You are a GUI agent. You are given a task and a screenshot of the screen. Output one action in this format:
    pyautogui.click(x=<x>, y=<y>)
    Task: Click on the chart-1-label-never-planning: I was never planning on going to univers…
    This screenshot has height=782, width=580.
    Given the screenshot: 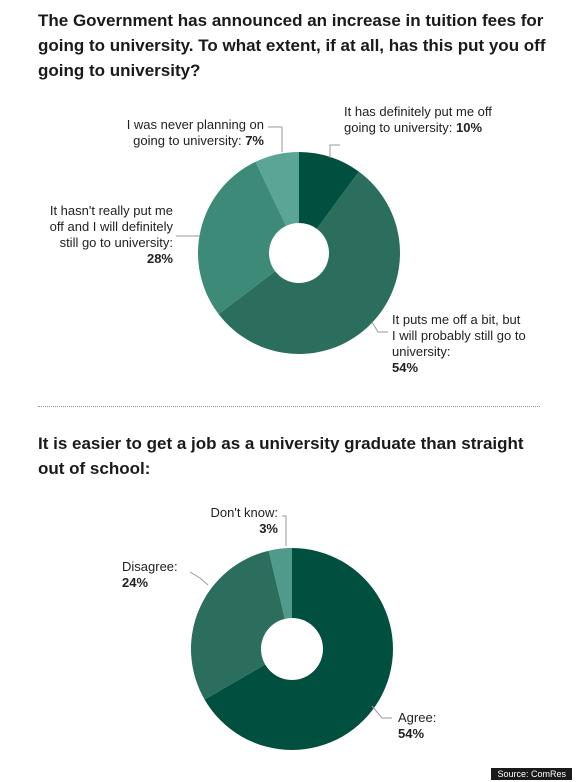 What is the action you would take?
    pyautogui.click(x=195, y=132)
    